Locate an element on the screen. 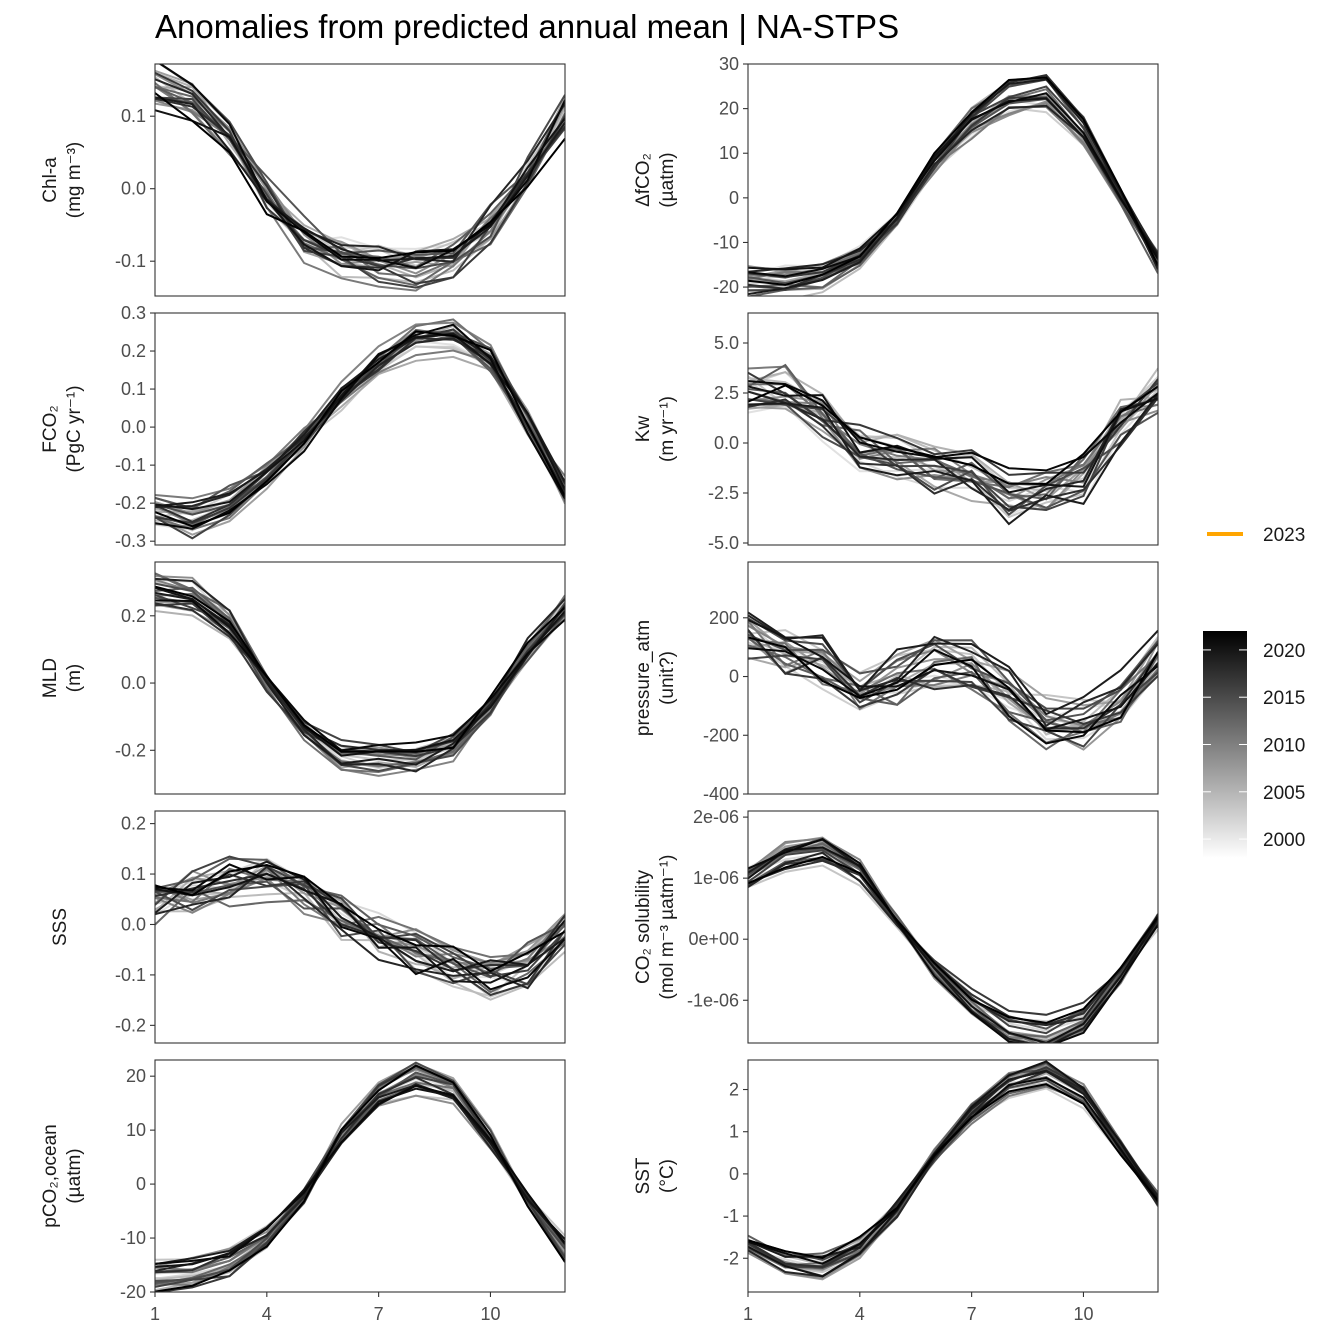 The height and width of the screenshot is (1344, 1344). y-tick-label: -200 is located at coordinates (721, 735).